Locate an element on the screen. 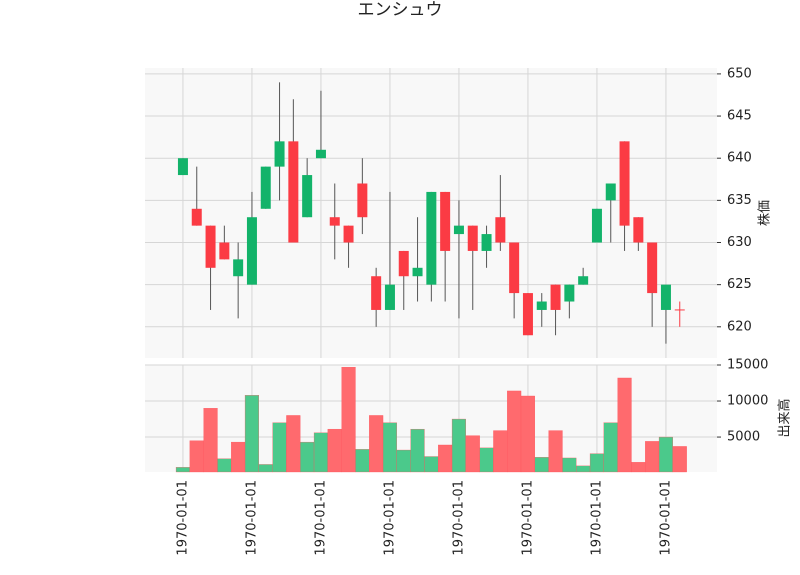  y-tick-label: 625 is located at coordinates (739, 284).